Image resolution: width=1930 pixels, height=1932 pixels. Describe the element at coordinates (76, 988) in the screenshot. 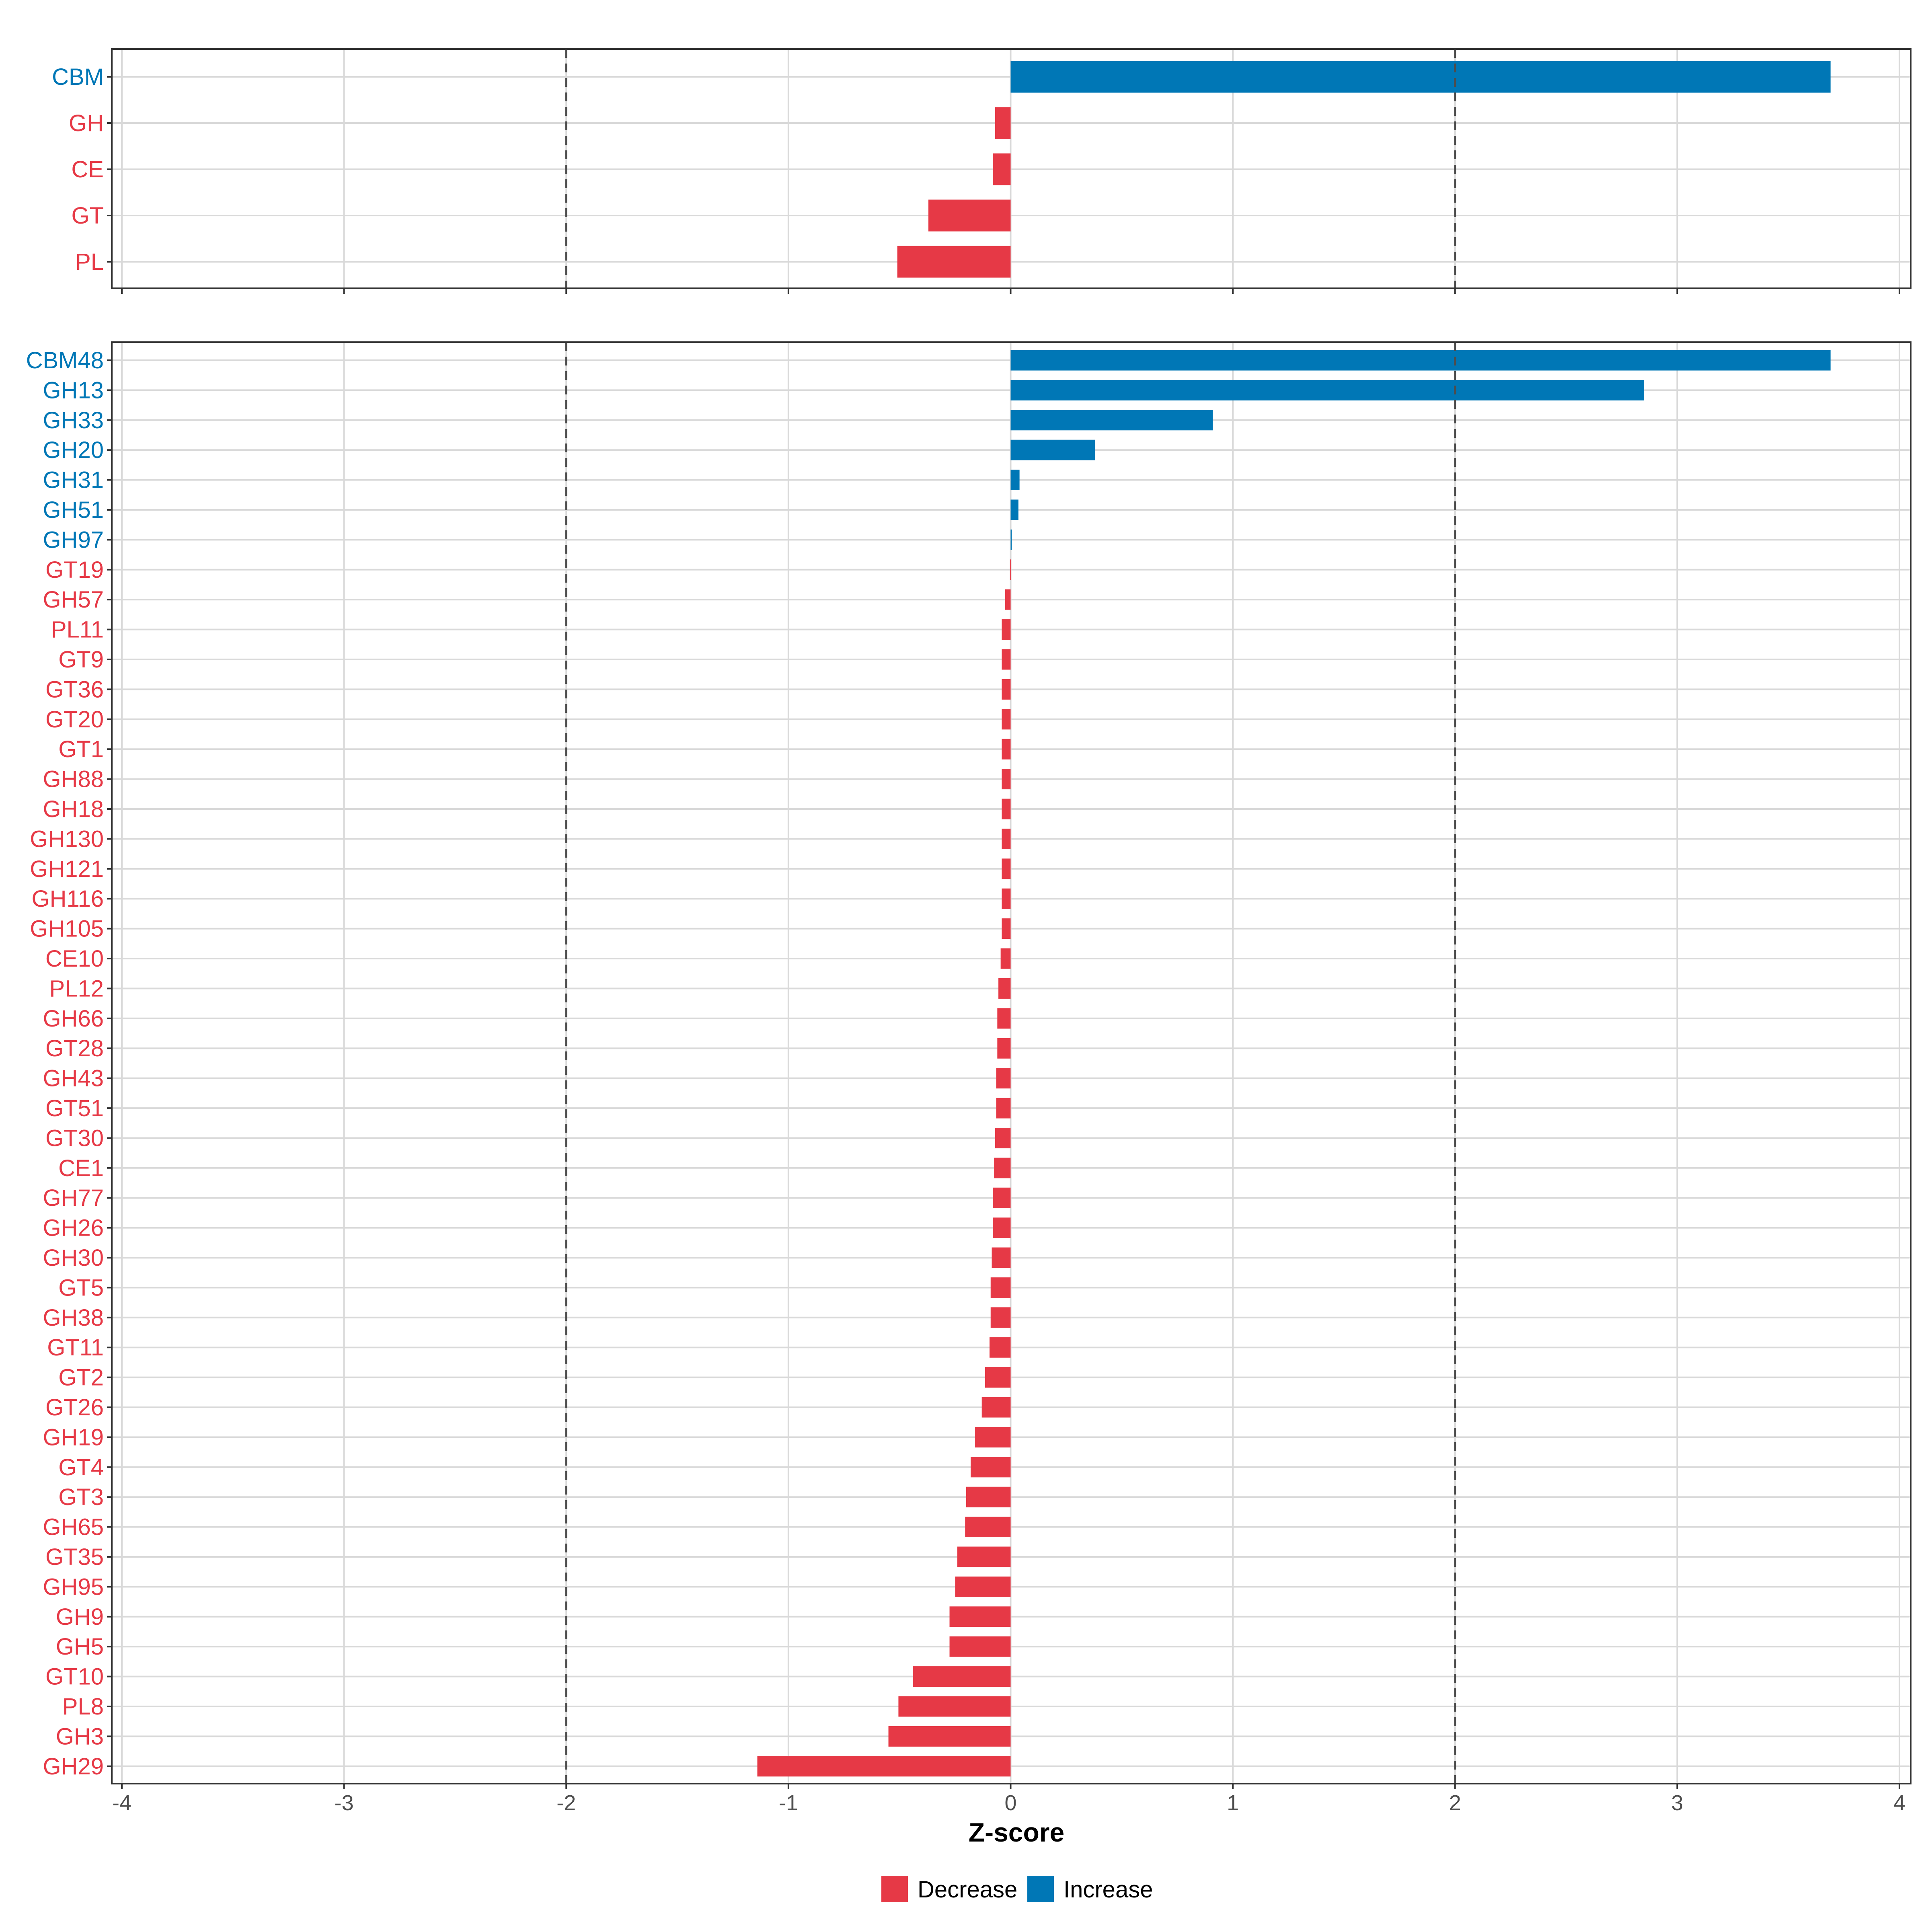

I see `category-label: PL12` at that location.